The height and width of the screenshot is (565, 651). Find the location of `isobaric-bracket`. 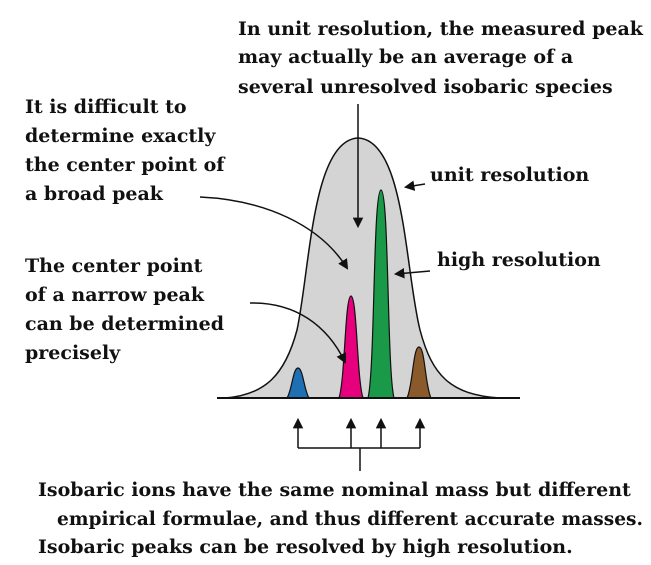

isobaric-bracket is located at coordinates (359, 444).